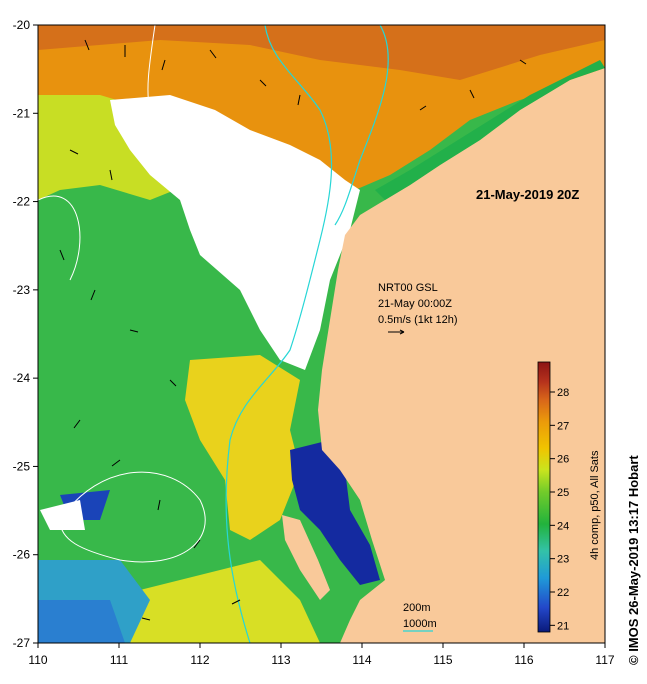 This screenshot has width=647, height=684. Describe the element at coordinates (563, 626) in the screenshot. I see `colorbar-tick-label: 21` at that location.